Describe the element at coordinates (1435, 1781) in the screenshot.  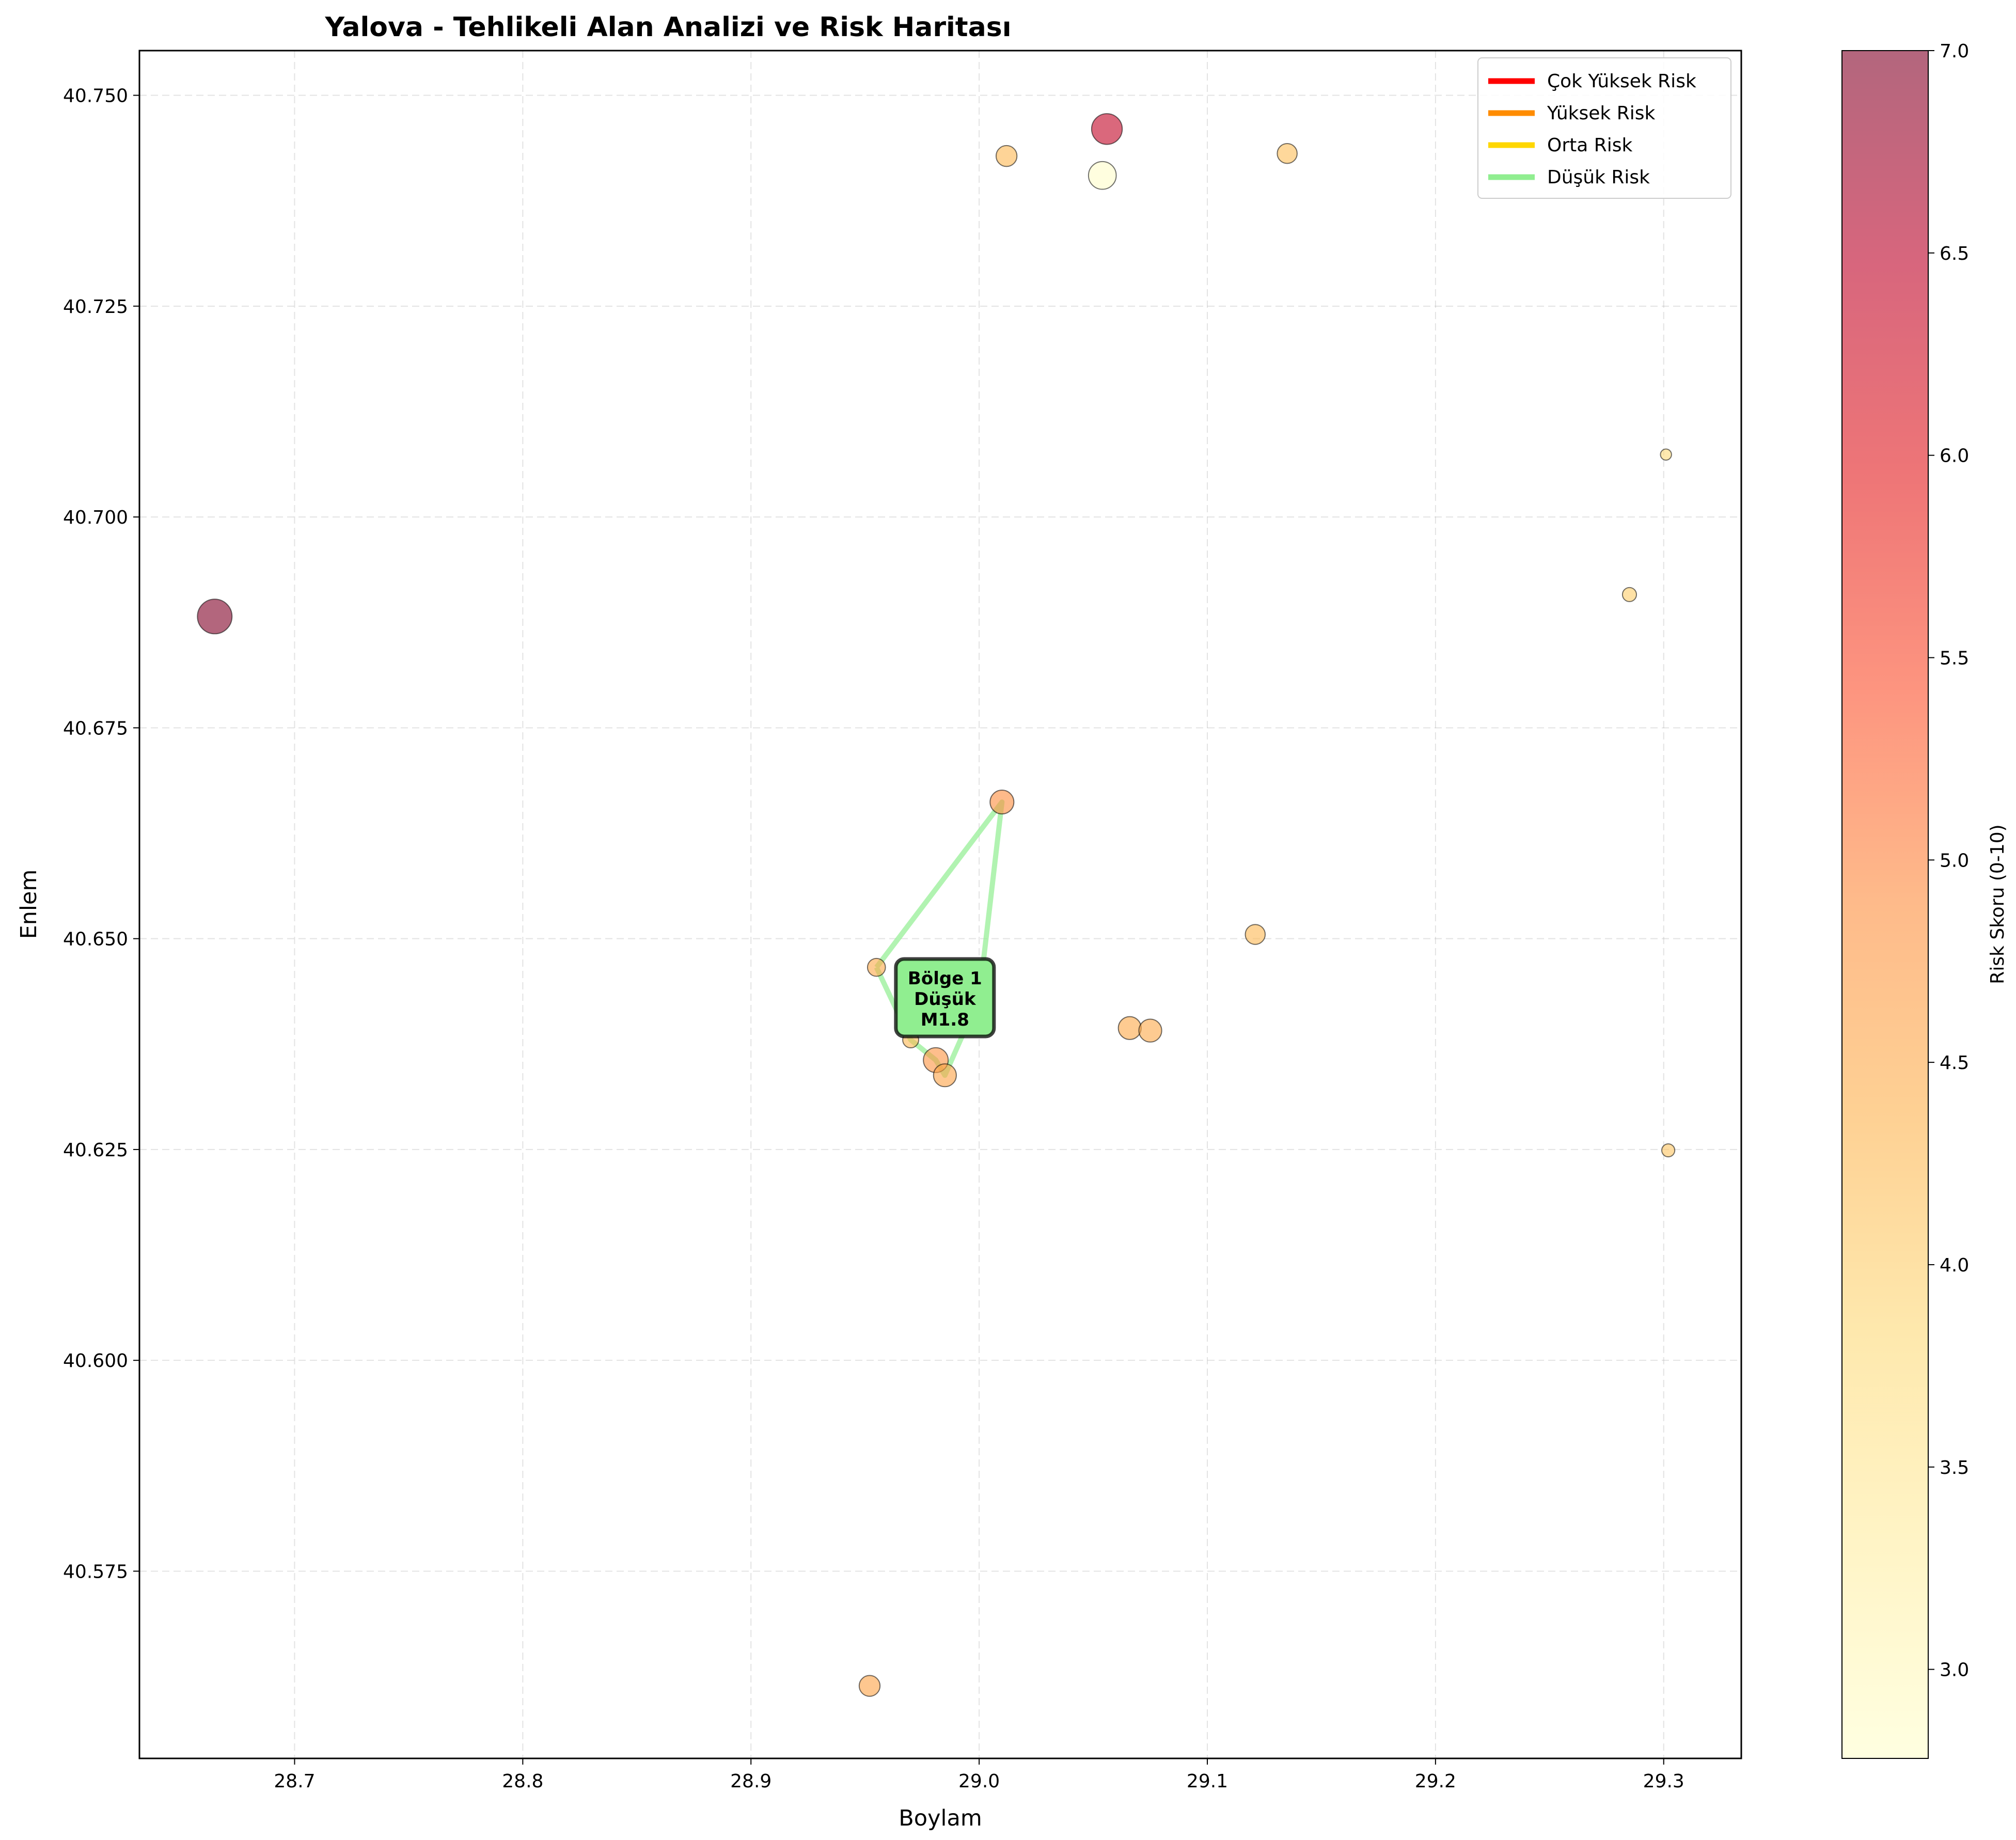
I see `x-tick-label: 29.2` at that location.